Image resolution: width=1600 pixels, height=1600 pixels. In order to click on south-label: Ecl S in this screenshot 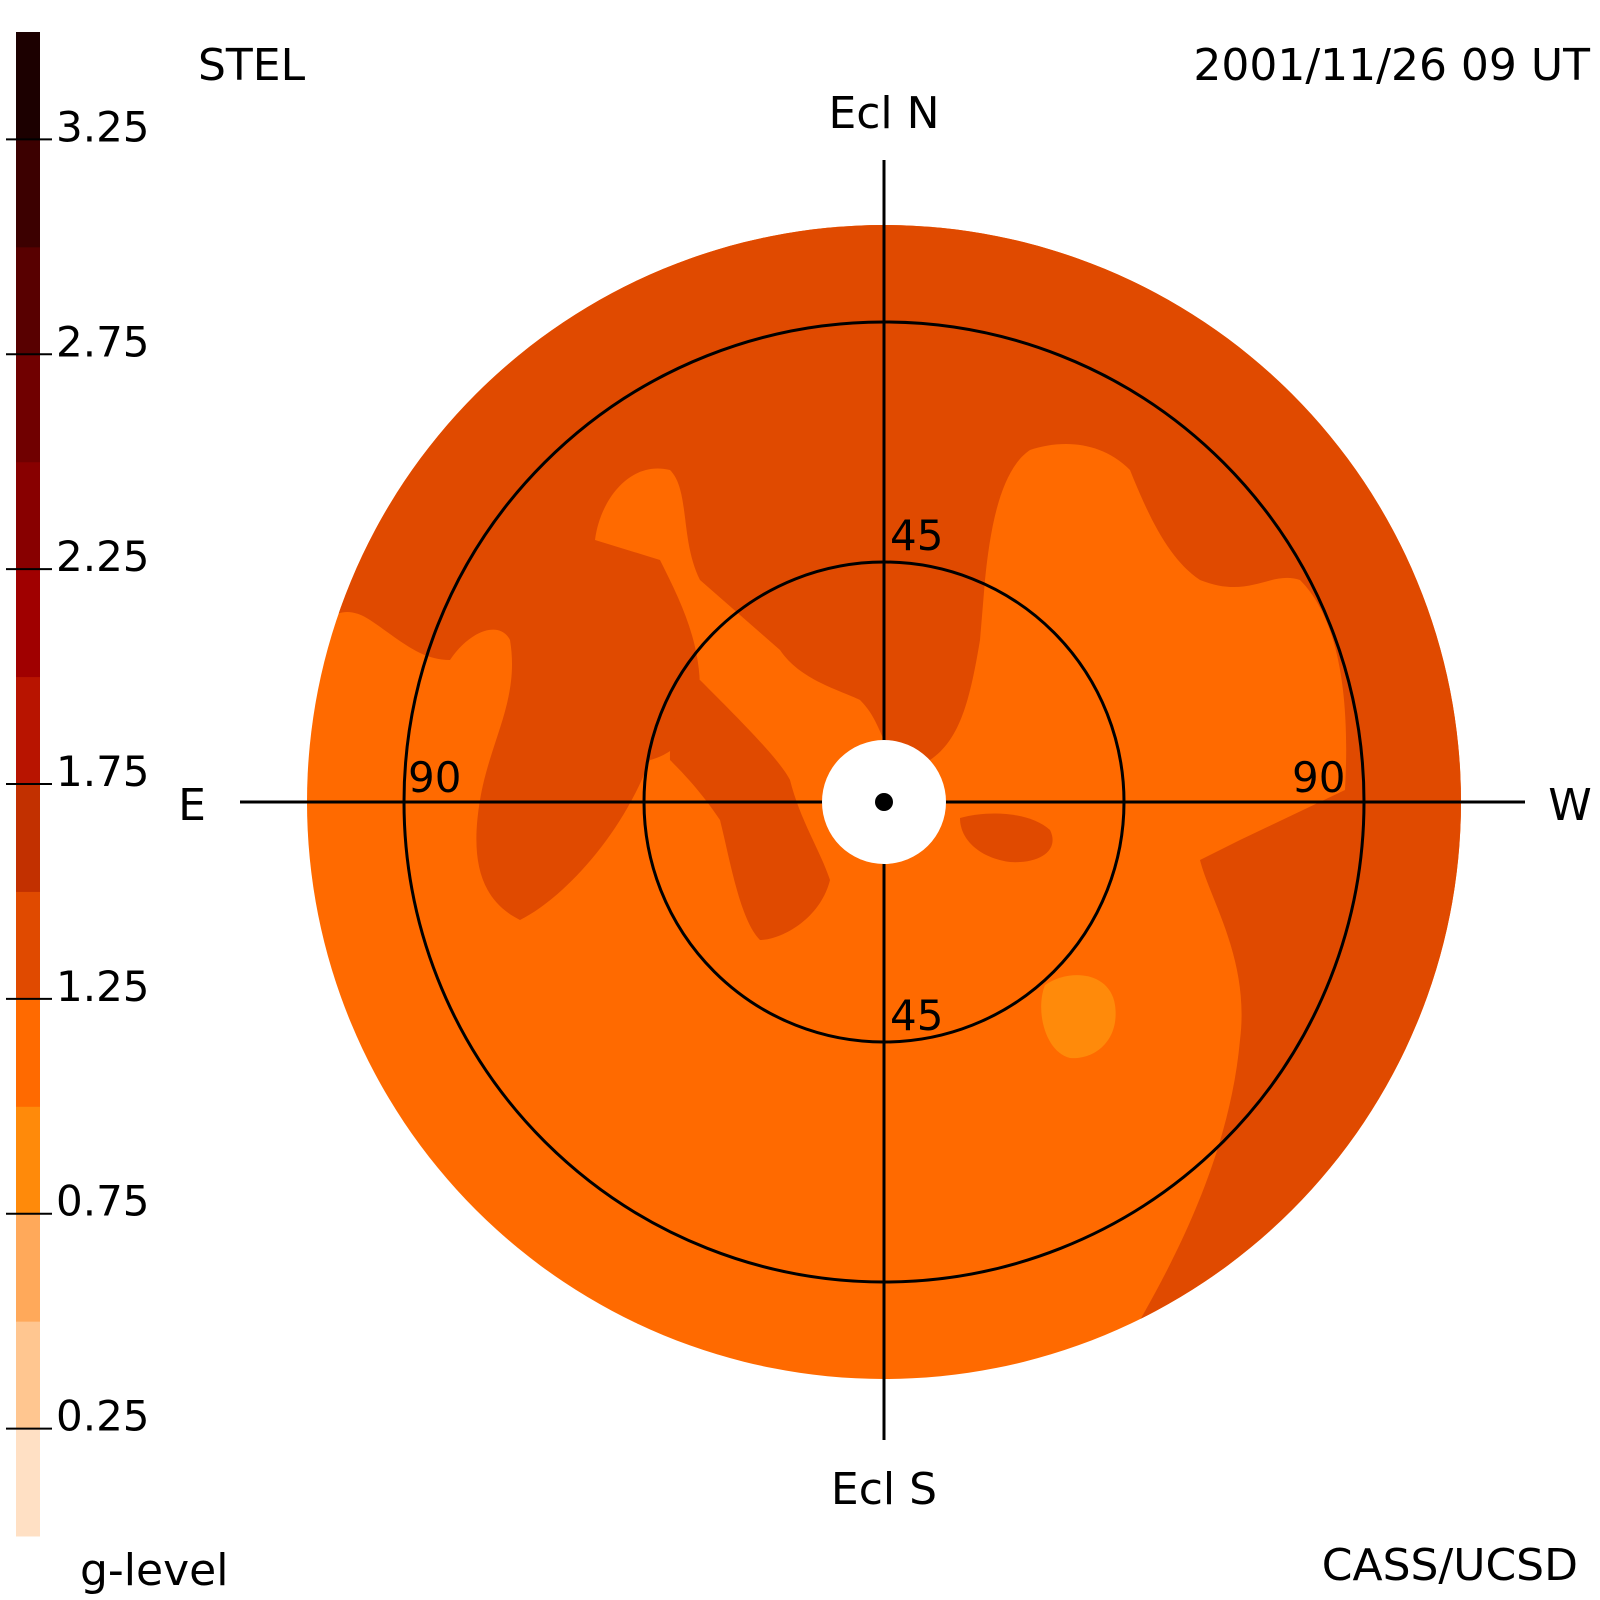, I will do `click(884, 1489)`.